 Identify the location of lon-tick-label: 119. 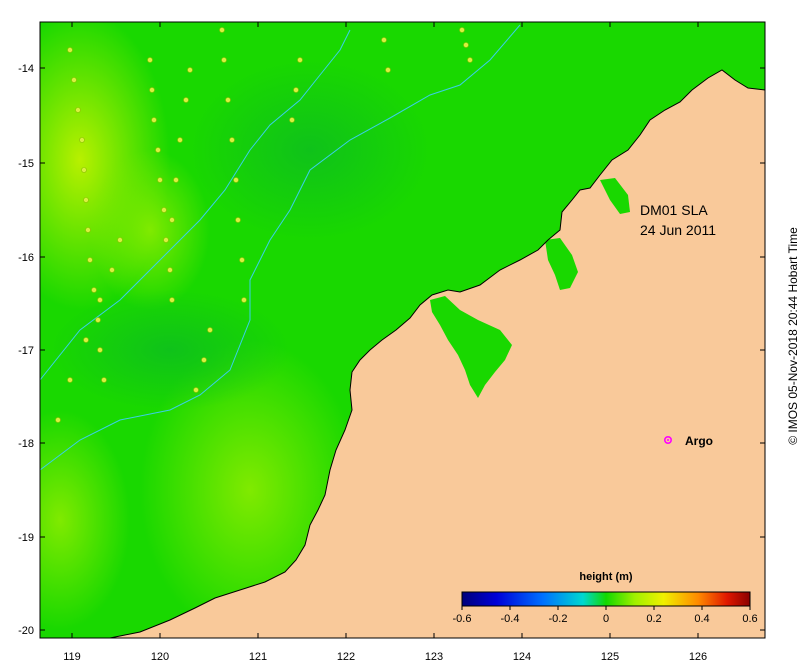
(72, 657).